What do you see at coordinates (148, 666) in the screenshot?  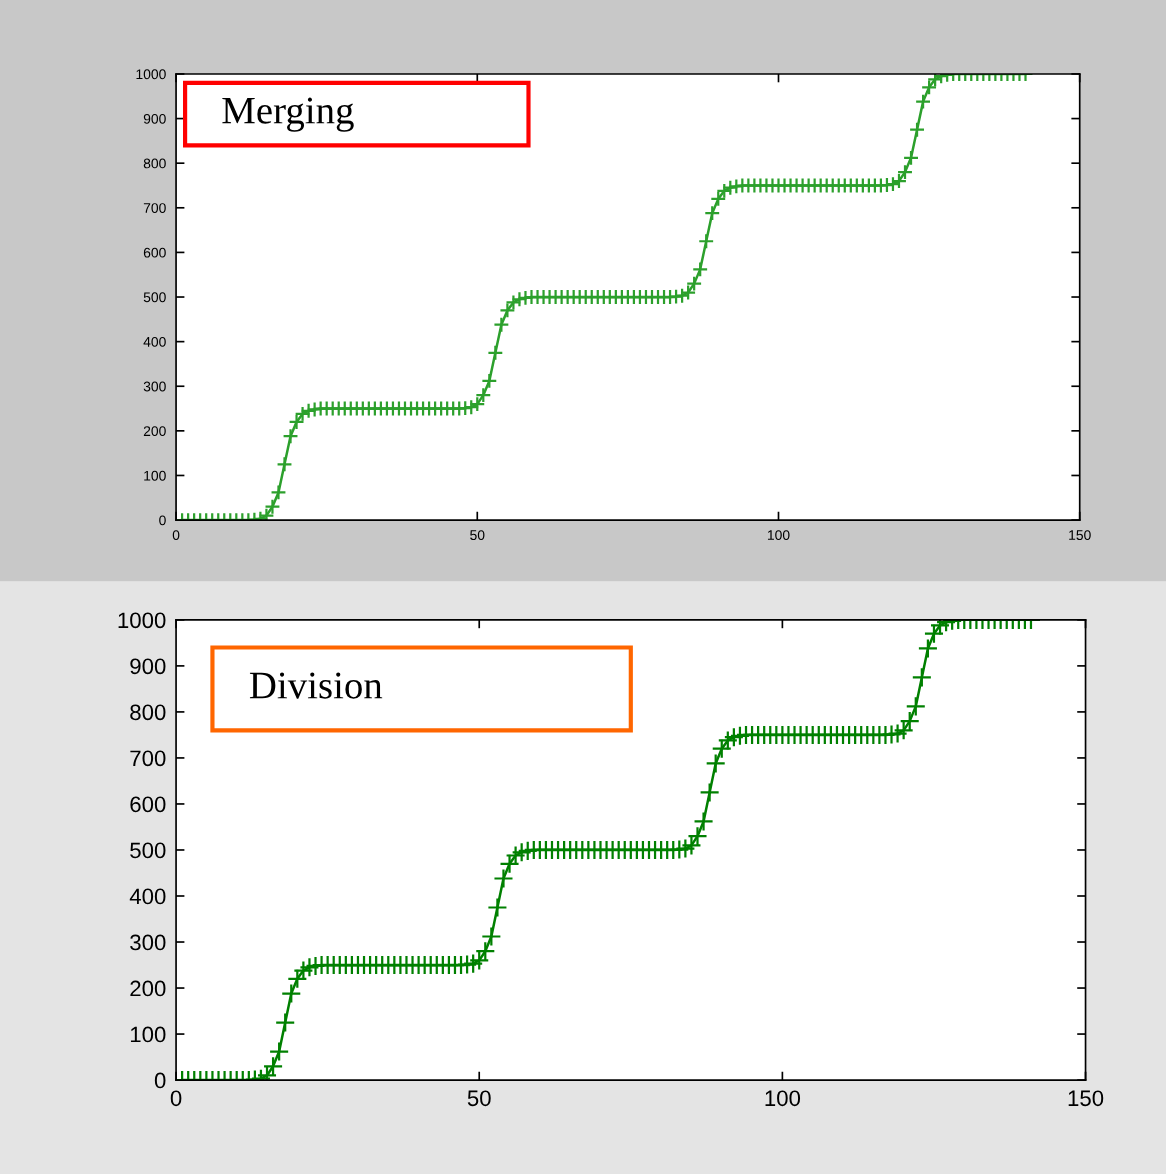 I see `y-tick-label: 900` at bounding box center [148, 666].